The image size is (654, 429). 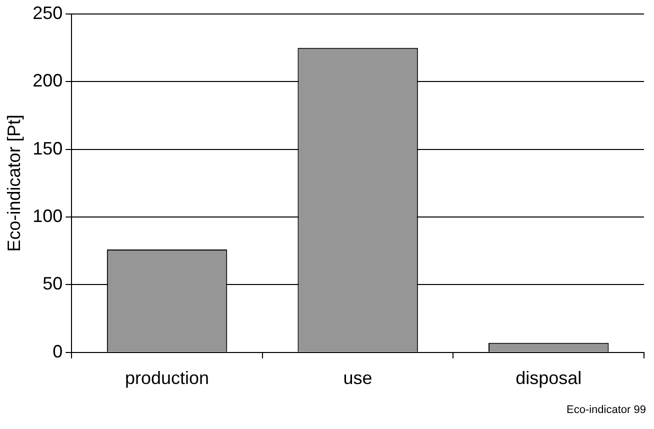 I want to click on y-tick-label: 100, so click(x=47, y=216).